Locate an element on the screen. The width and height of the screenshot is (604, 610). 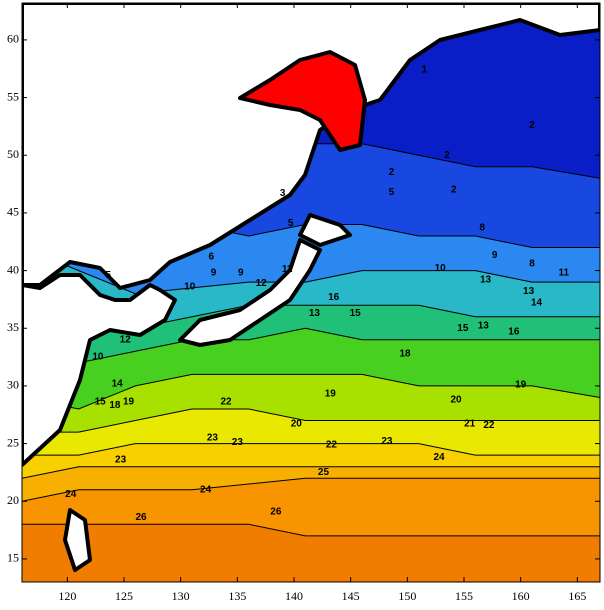
contour-label: 3 is located at coordinates (283, 193).